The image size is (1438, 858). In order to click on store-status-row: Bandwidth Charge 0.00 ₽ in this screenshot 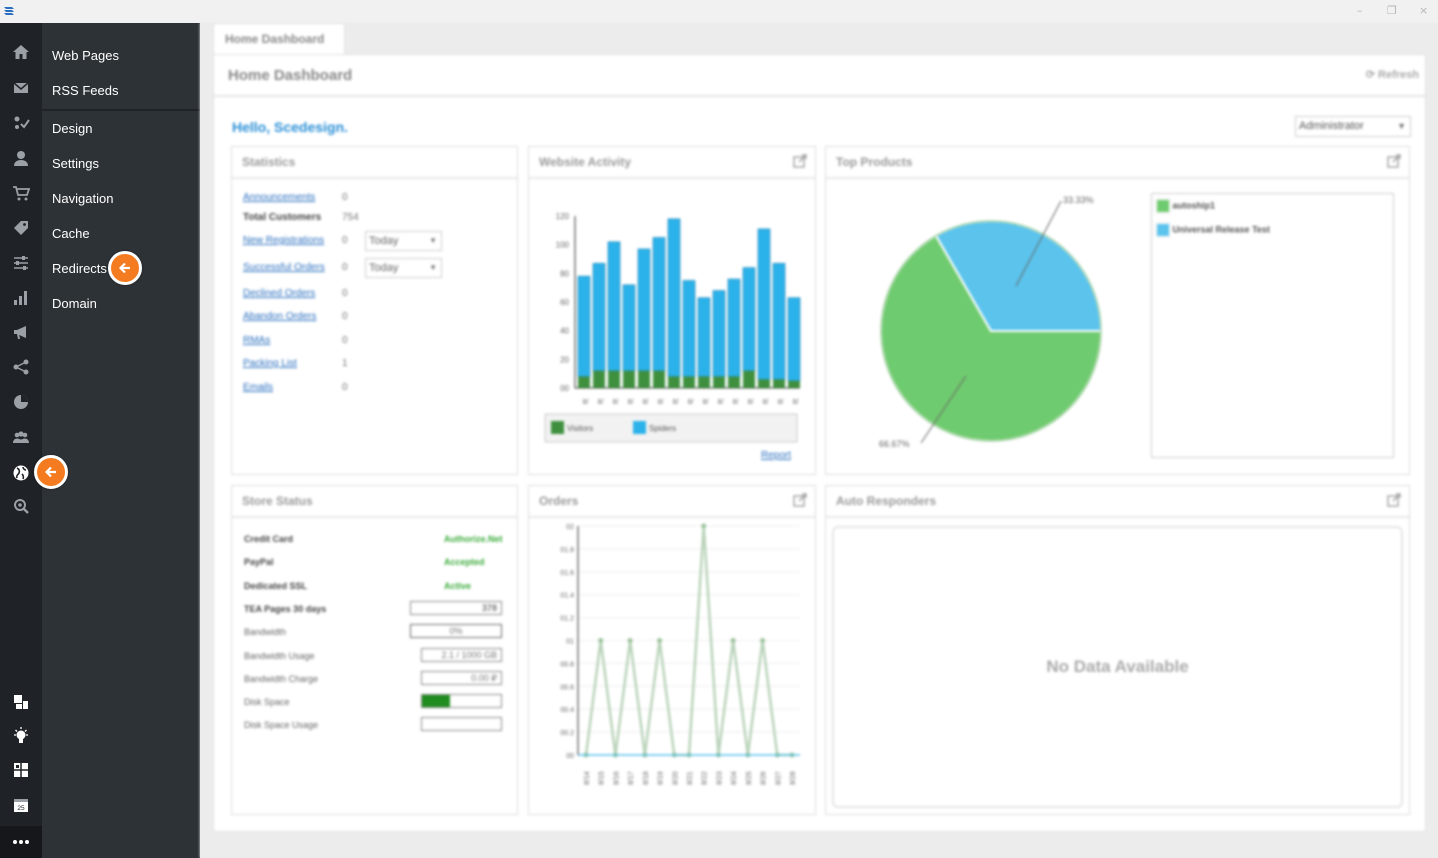, I will do `click(376, 678)`.